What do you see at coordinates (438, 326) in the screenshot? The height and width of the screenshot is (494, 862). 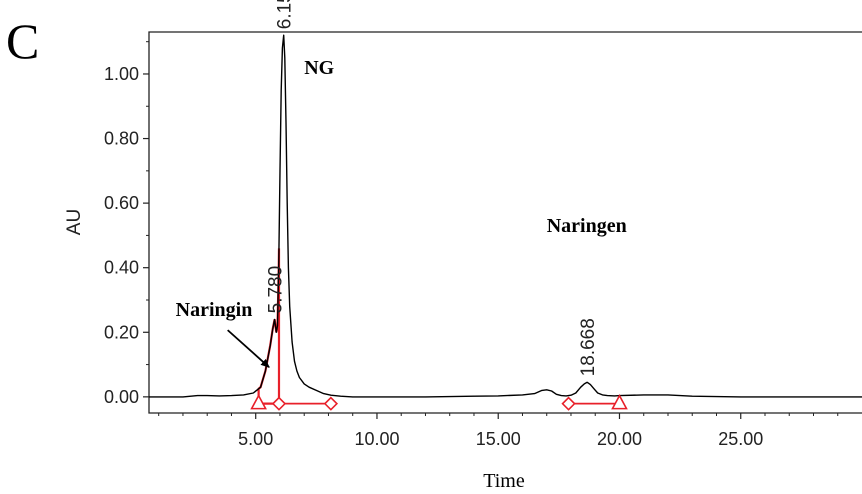 I see `integration-layer` at bounding box center [438, 326].